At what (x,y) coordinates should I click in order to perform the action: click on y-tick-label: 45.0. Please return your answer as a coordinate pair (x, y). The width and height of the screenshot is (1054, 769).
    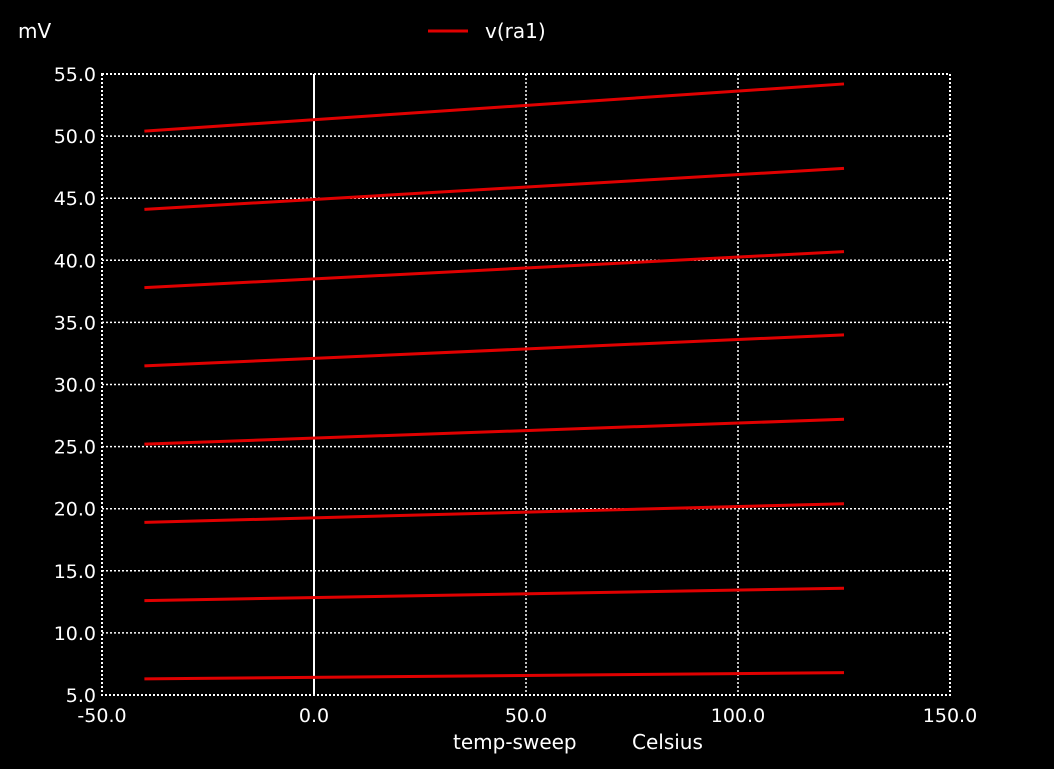
    Looking at the image, I should click on (75, 199).